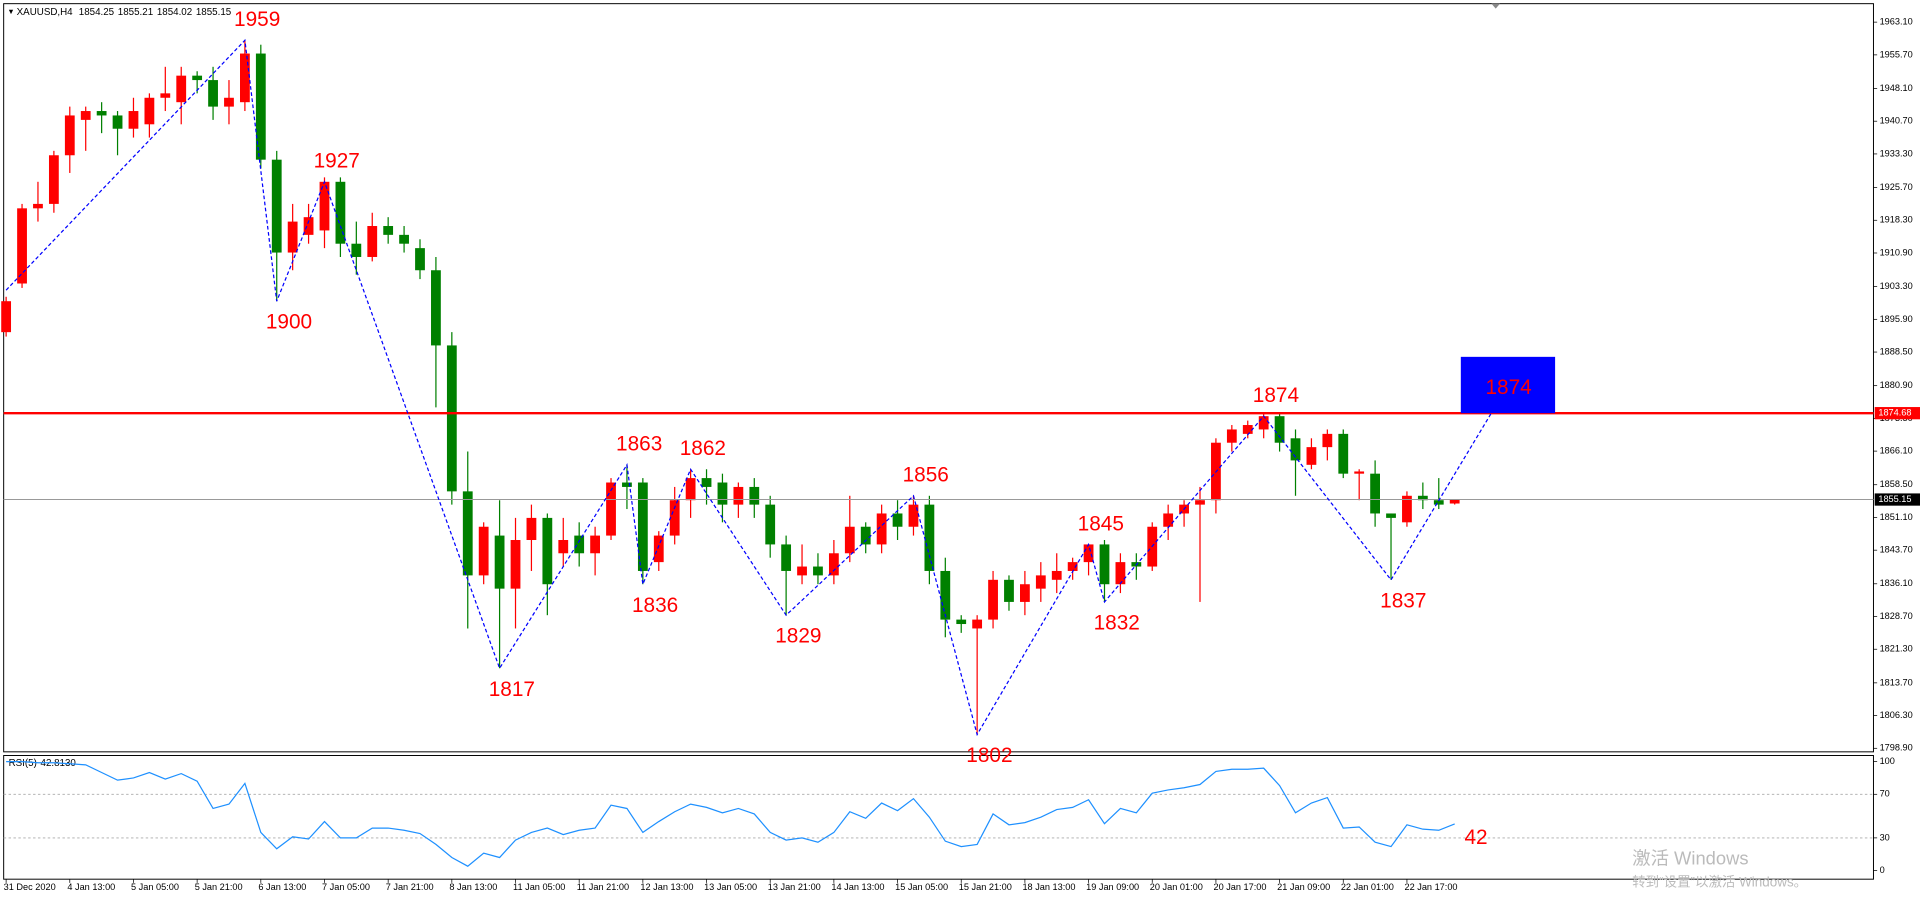 The width and height of the screenshot is (1920, 900). I want to click on swing-label: 1836, so click(655, 605).